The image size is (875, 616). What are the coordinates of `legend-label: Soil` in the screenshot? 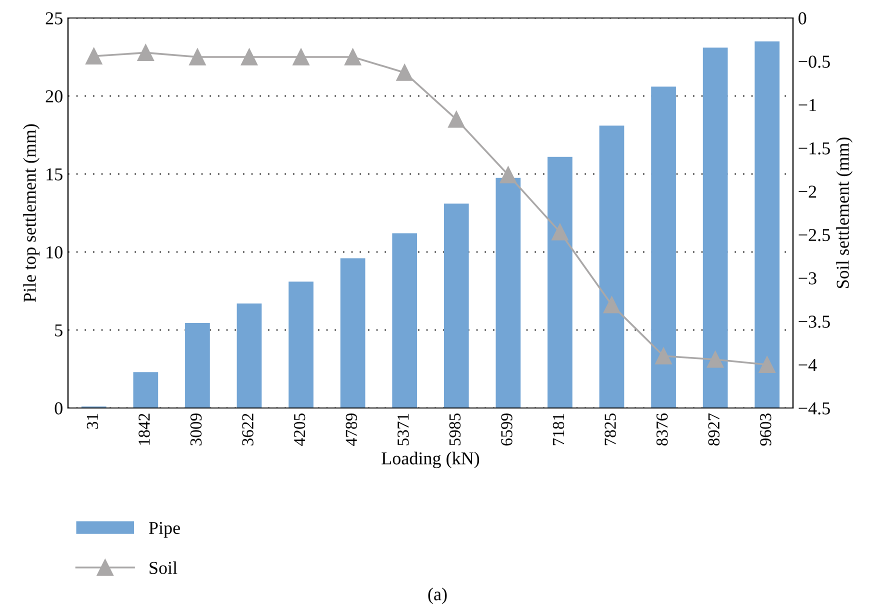 It's located at (164, 567).